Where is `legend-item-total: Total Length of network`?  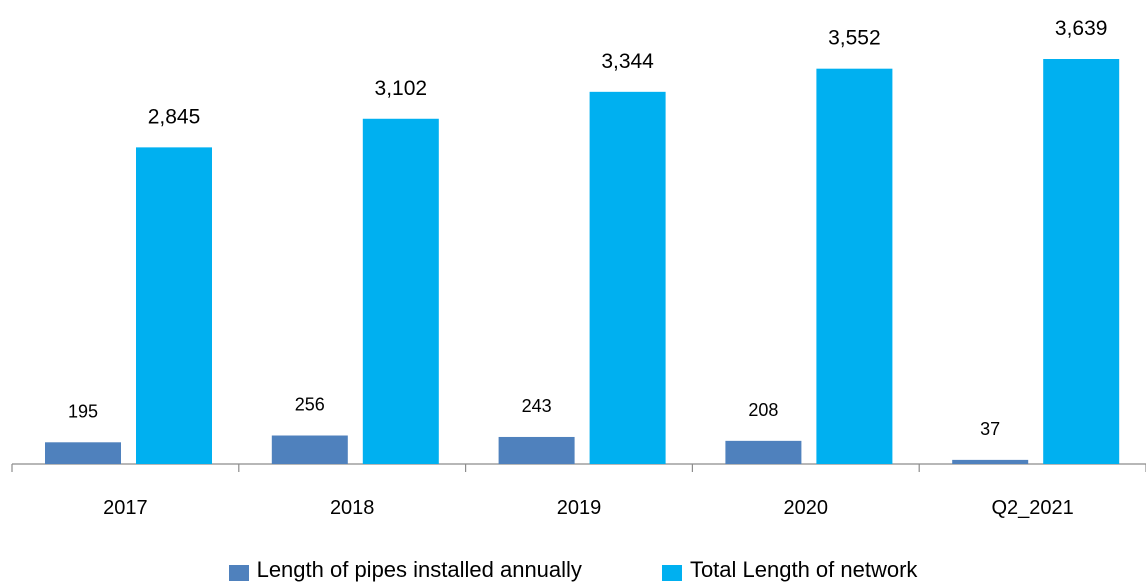
legend-item-total: Total Length of network is located at coordinates (789, 570).